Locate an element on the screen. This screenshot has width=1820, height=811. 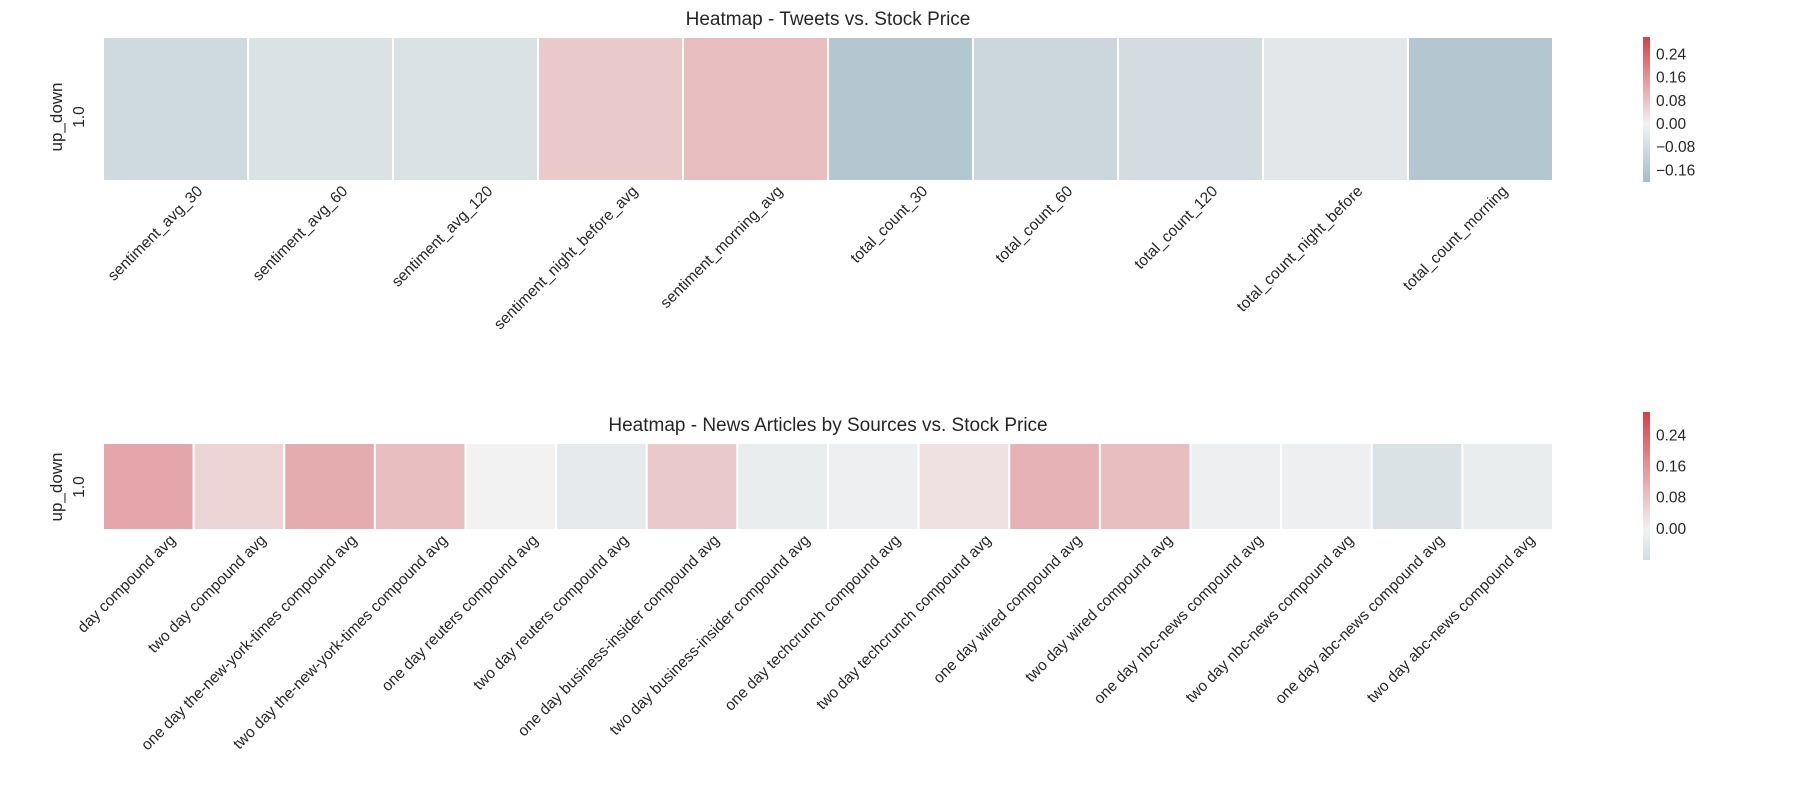
x-tick-label: day compound avg is located at coordinates (126, 584).